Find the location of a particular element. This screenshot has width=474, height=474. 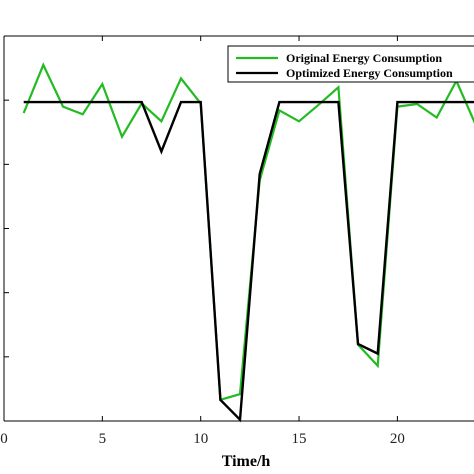

x-tick-label: 10 is located at coordinates (200, 439).